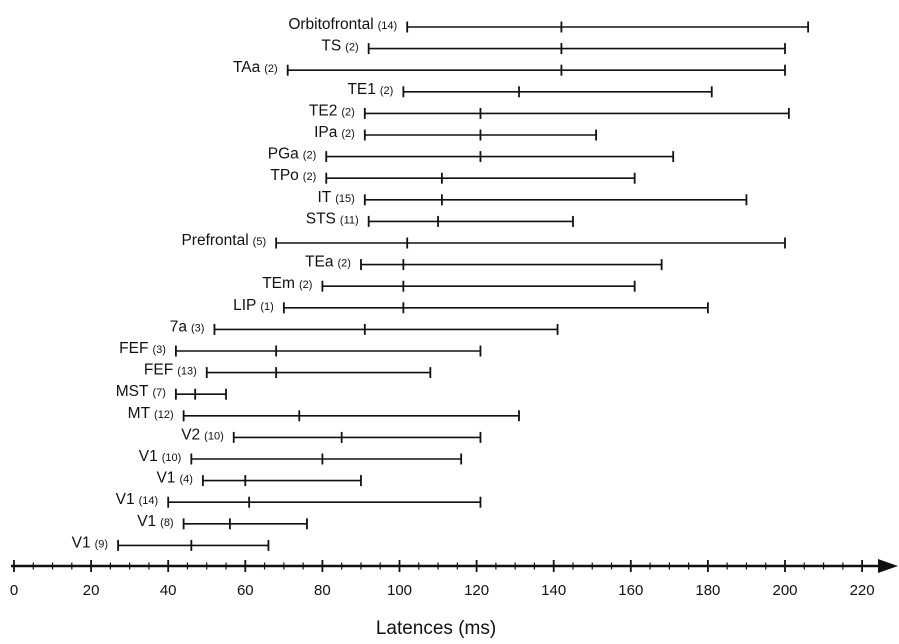 The width and height of the screenshot is (899, 644). Describe the element at coordinates (284, 175) in the screenshot. I see `row-area-name: TPo` at that location.